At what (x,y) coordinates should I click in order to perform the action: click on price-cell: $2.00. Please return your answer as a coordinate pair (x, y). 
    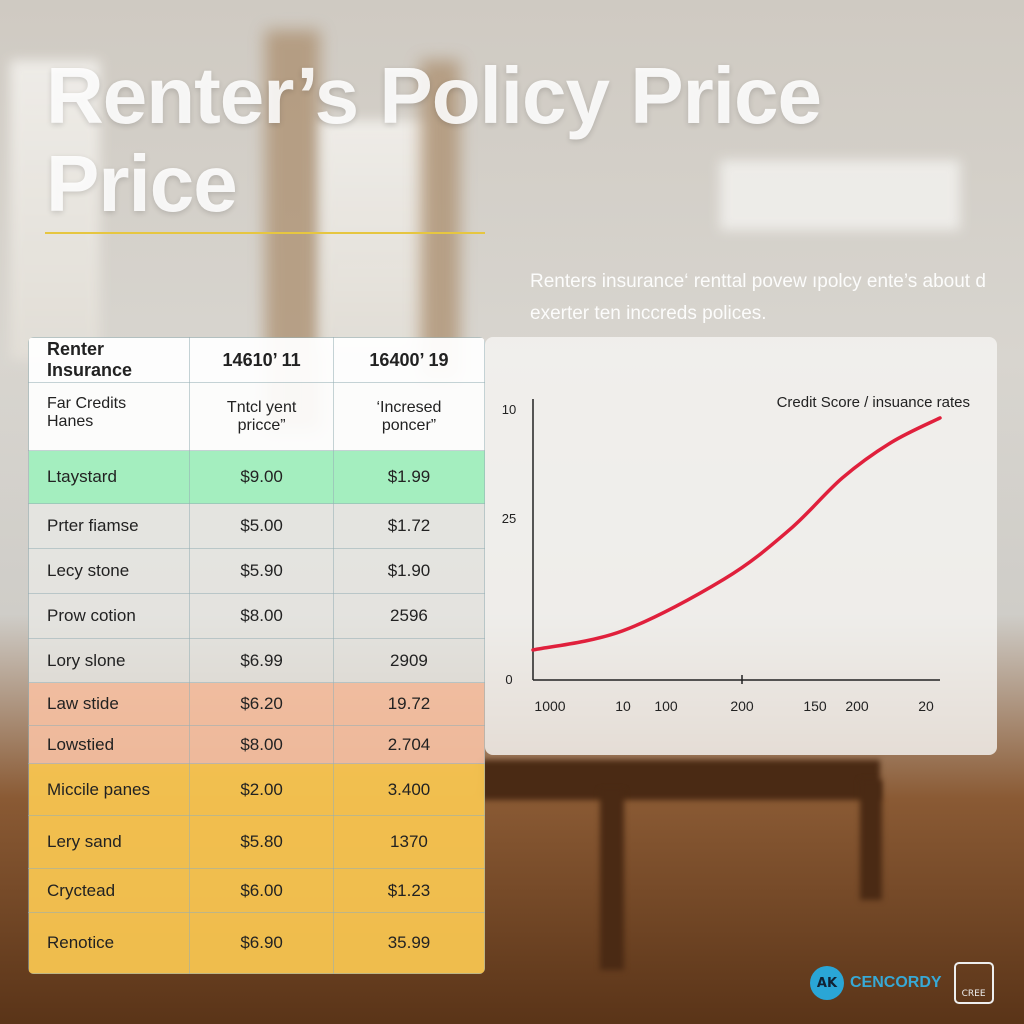
    Looking at the image, I should click on (261, 789).